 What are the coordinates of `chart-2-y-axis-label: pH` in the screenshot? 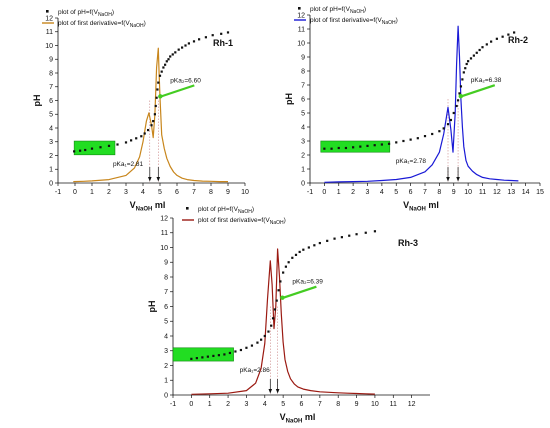 It's located at (289, 99).